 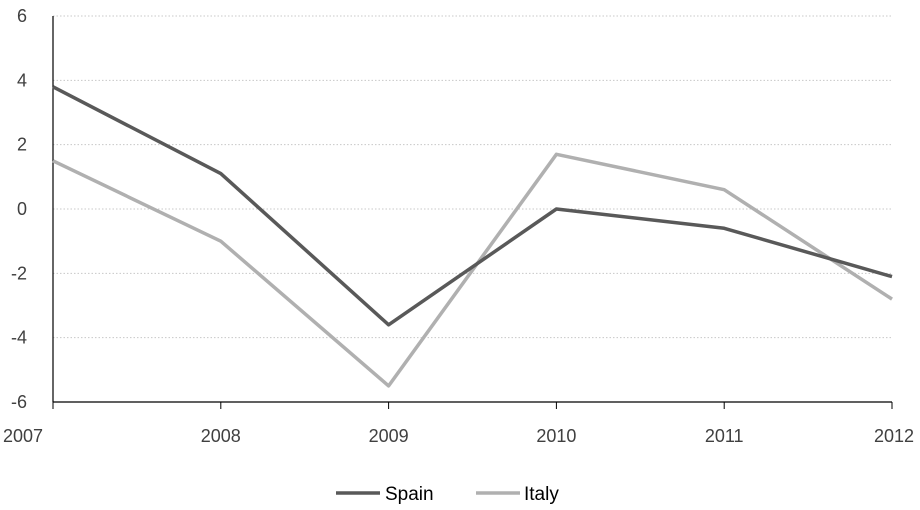 What do you see at coordinates (23, 436) in the screenshot?
I see `x-tick-label: 2007` at bounding box center [23, 436].